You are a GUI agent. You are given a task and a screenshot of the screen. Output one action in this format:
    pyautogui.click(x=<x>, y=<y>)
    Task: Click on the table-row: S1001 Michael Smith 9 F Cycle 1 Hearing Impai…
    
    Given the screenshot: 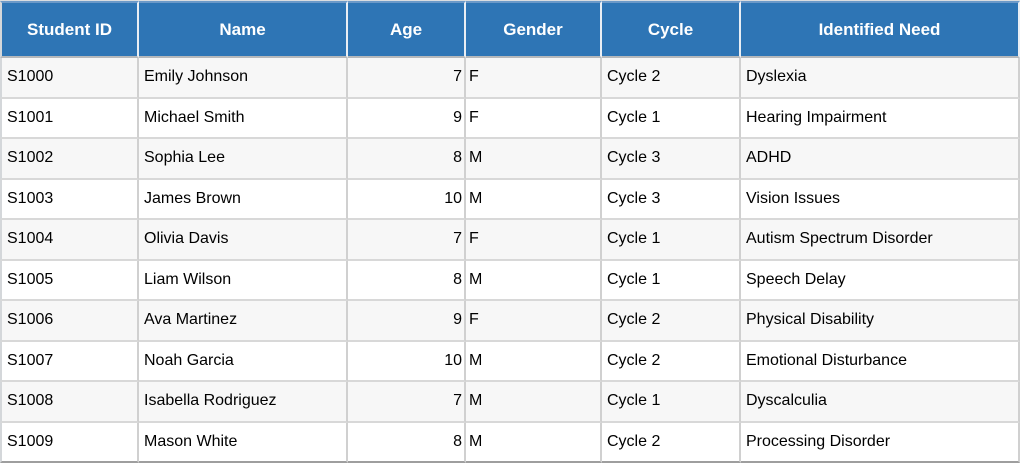 What is the action you would take?
    pyautogui.click(x=510, y=118)
    